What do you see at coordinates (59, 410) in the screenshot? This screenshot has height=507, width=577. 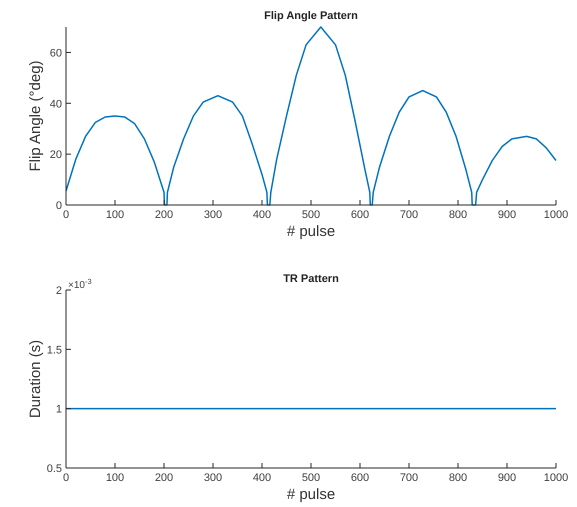 I see `y-tick-label: 1` at bounding box center [59, 410].